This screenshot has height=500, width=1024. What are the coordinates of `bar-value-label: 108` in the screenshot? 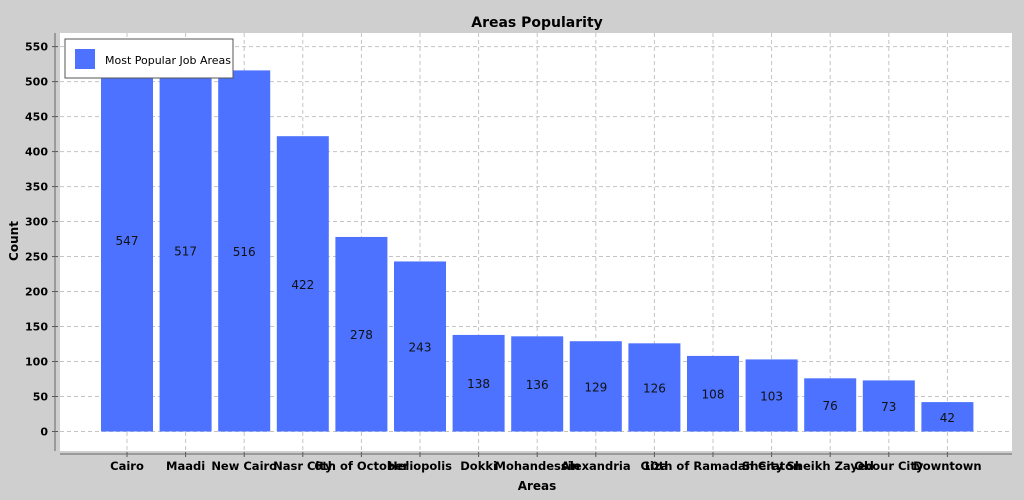 It's located at (713, 395).